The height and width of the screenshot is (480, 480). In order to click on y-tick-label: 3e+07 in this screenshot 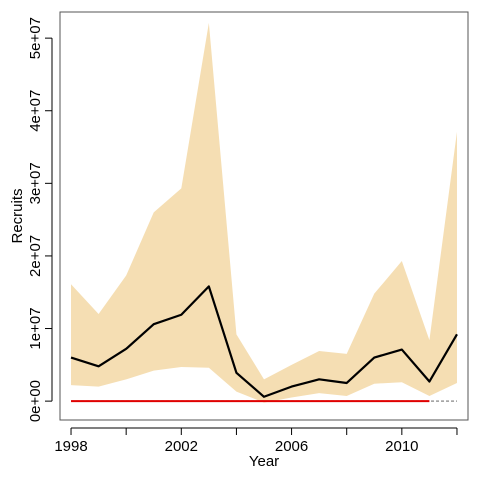, I will do `click(35, 183)`.